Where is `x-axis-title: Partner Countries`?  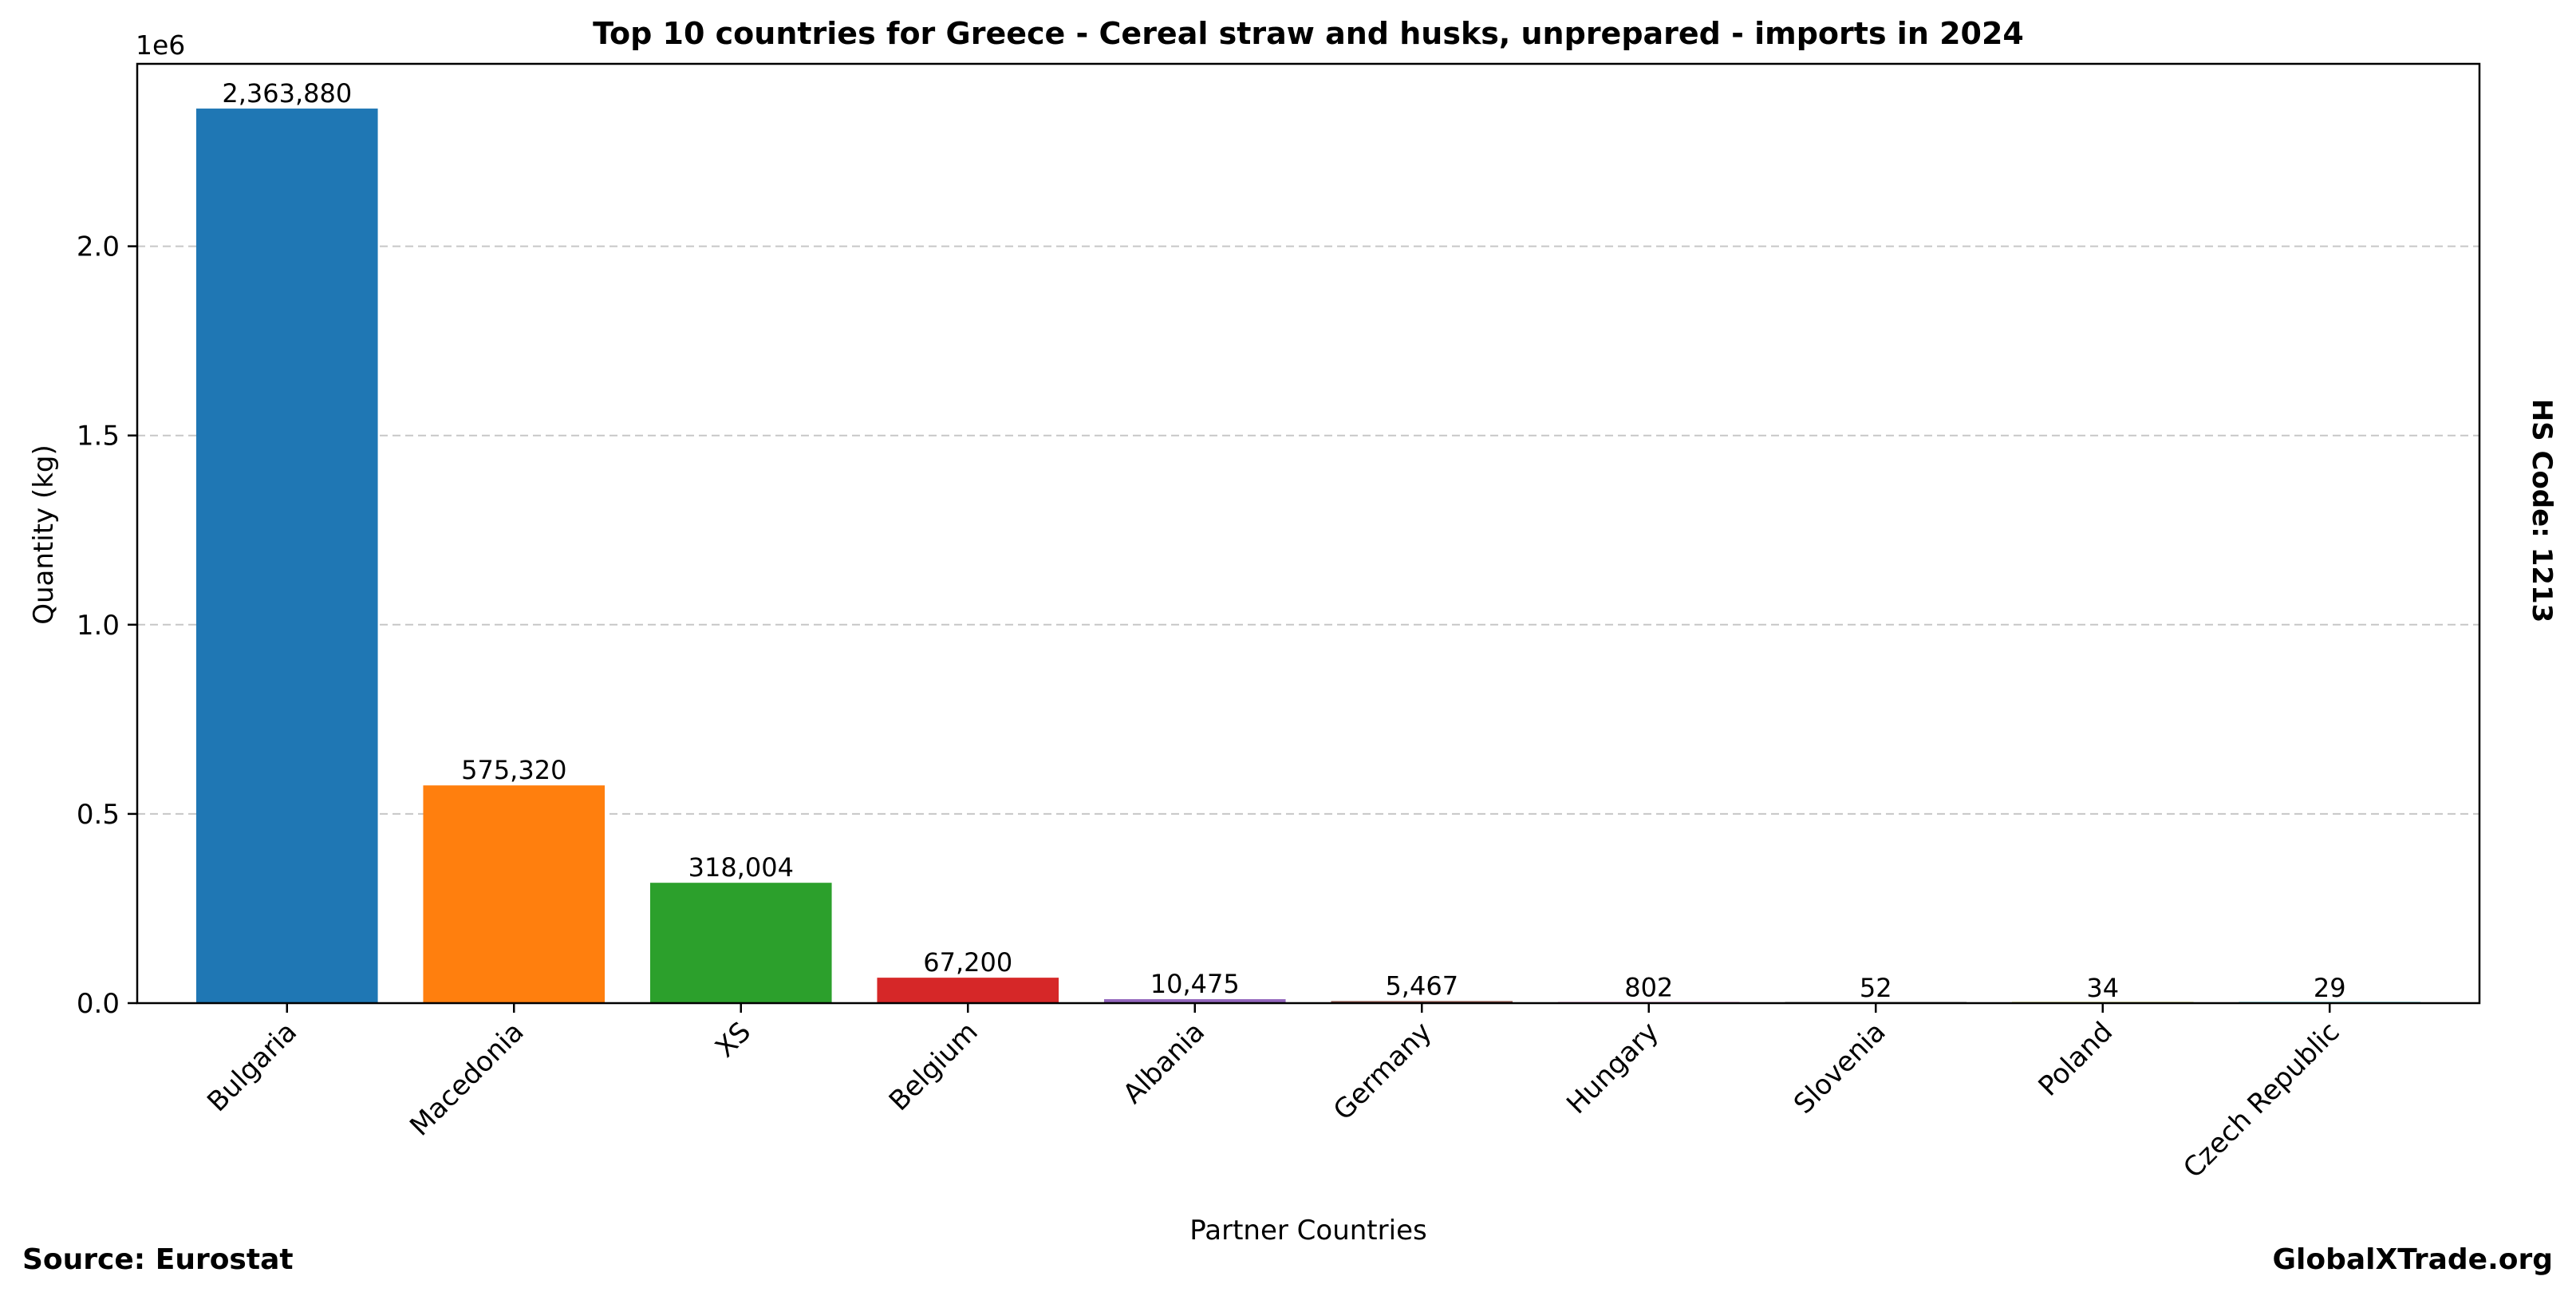
x-axis-title: Partner Countries is located at coordinates (1307, 1231).